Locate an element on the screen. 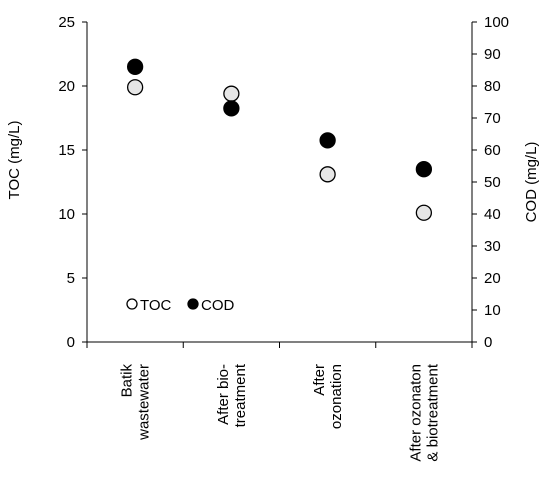  left-tick-label: 25 is located at coordinates (66, 22).